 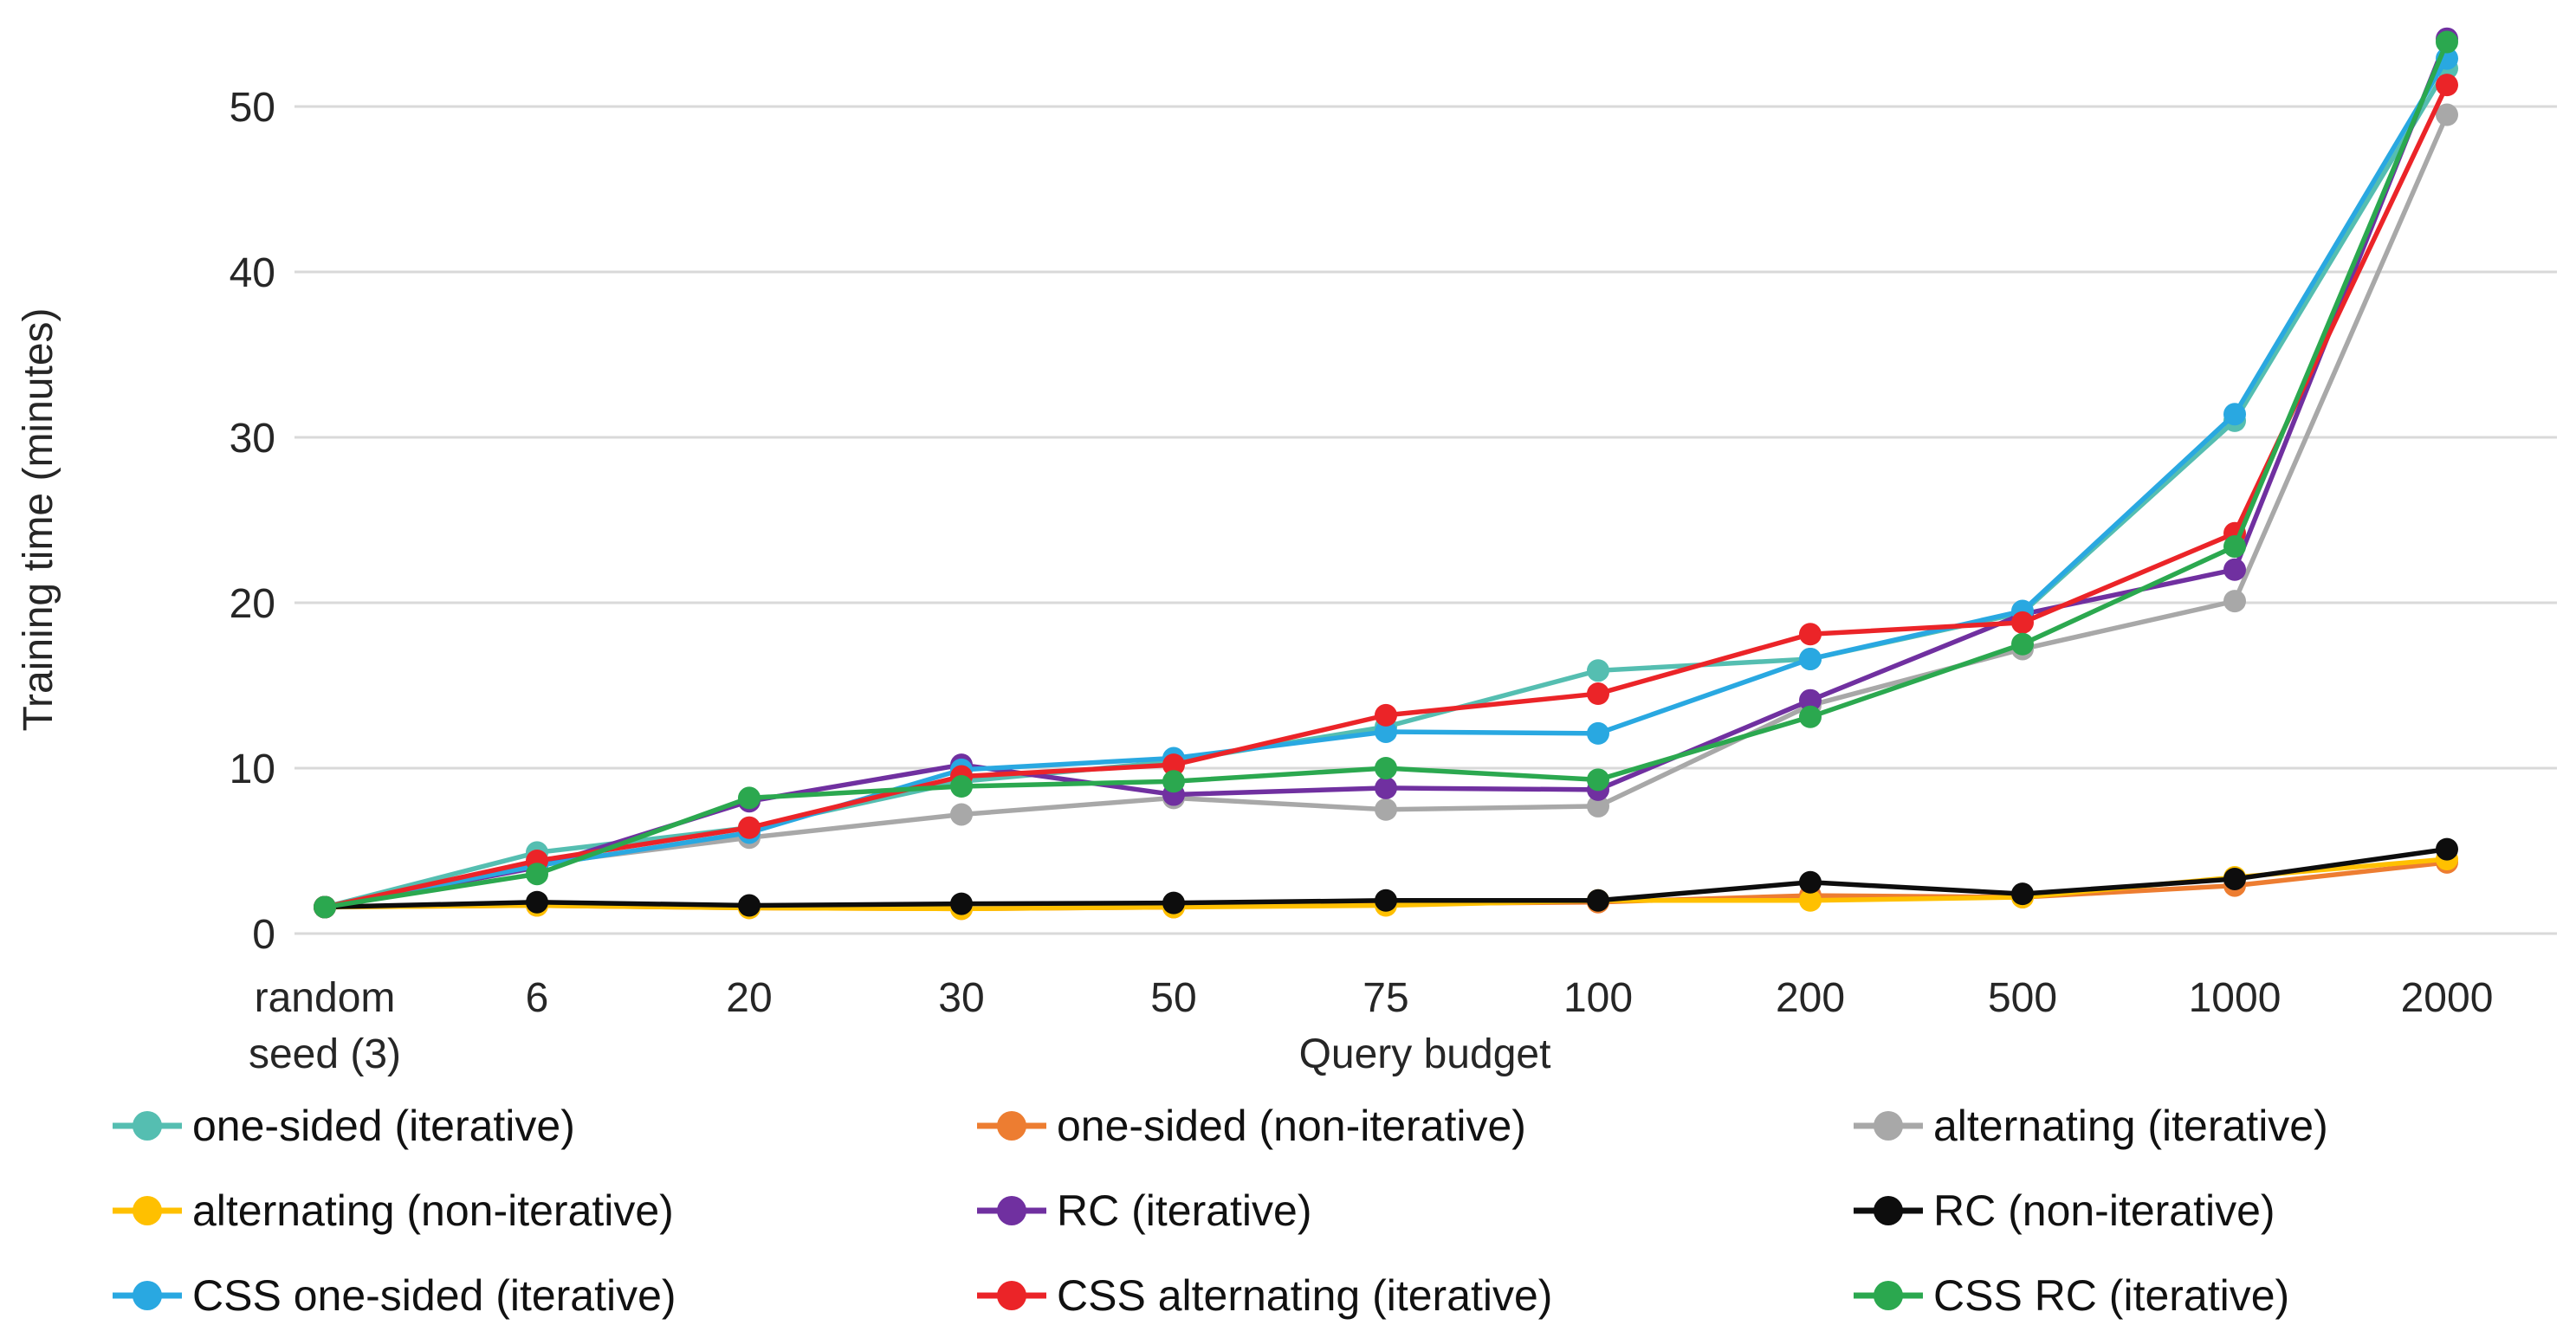 I want to click on legend-label: alternating (non-iterative), so click(x=433, y=1210).